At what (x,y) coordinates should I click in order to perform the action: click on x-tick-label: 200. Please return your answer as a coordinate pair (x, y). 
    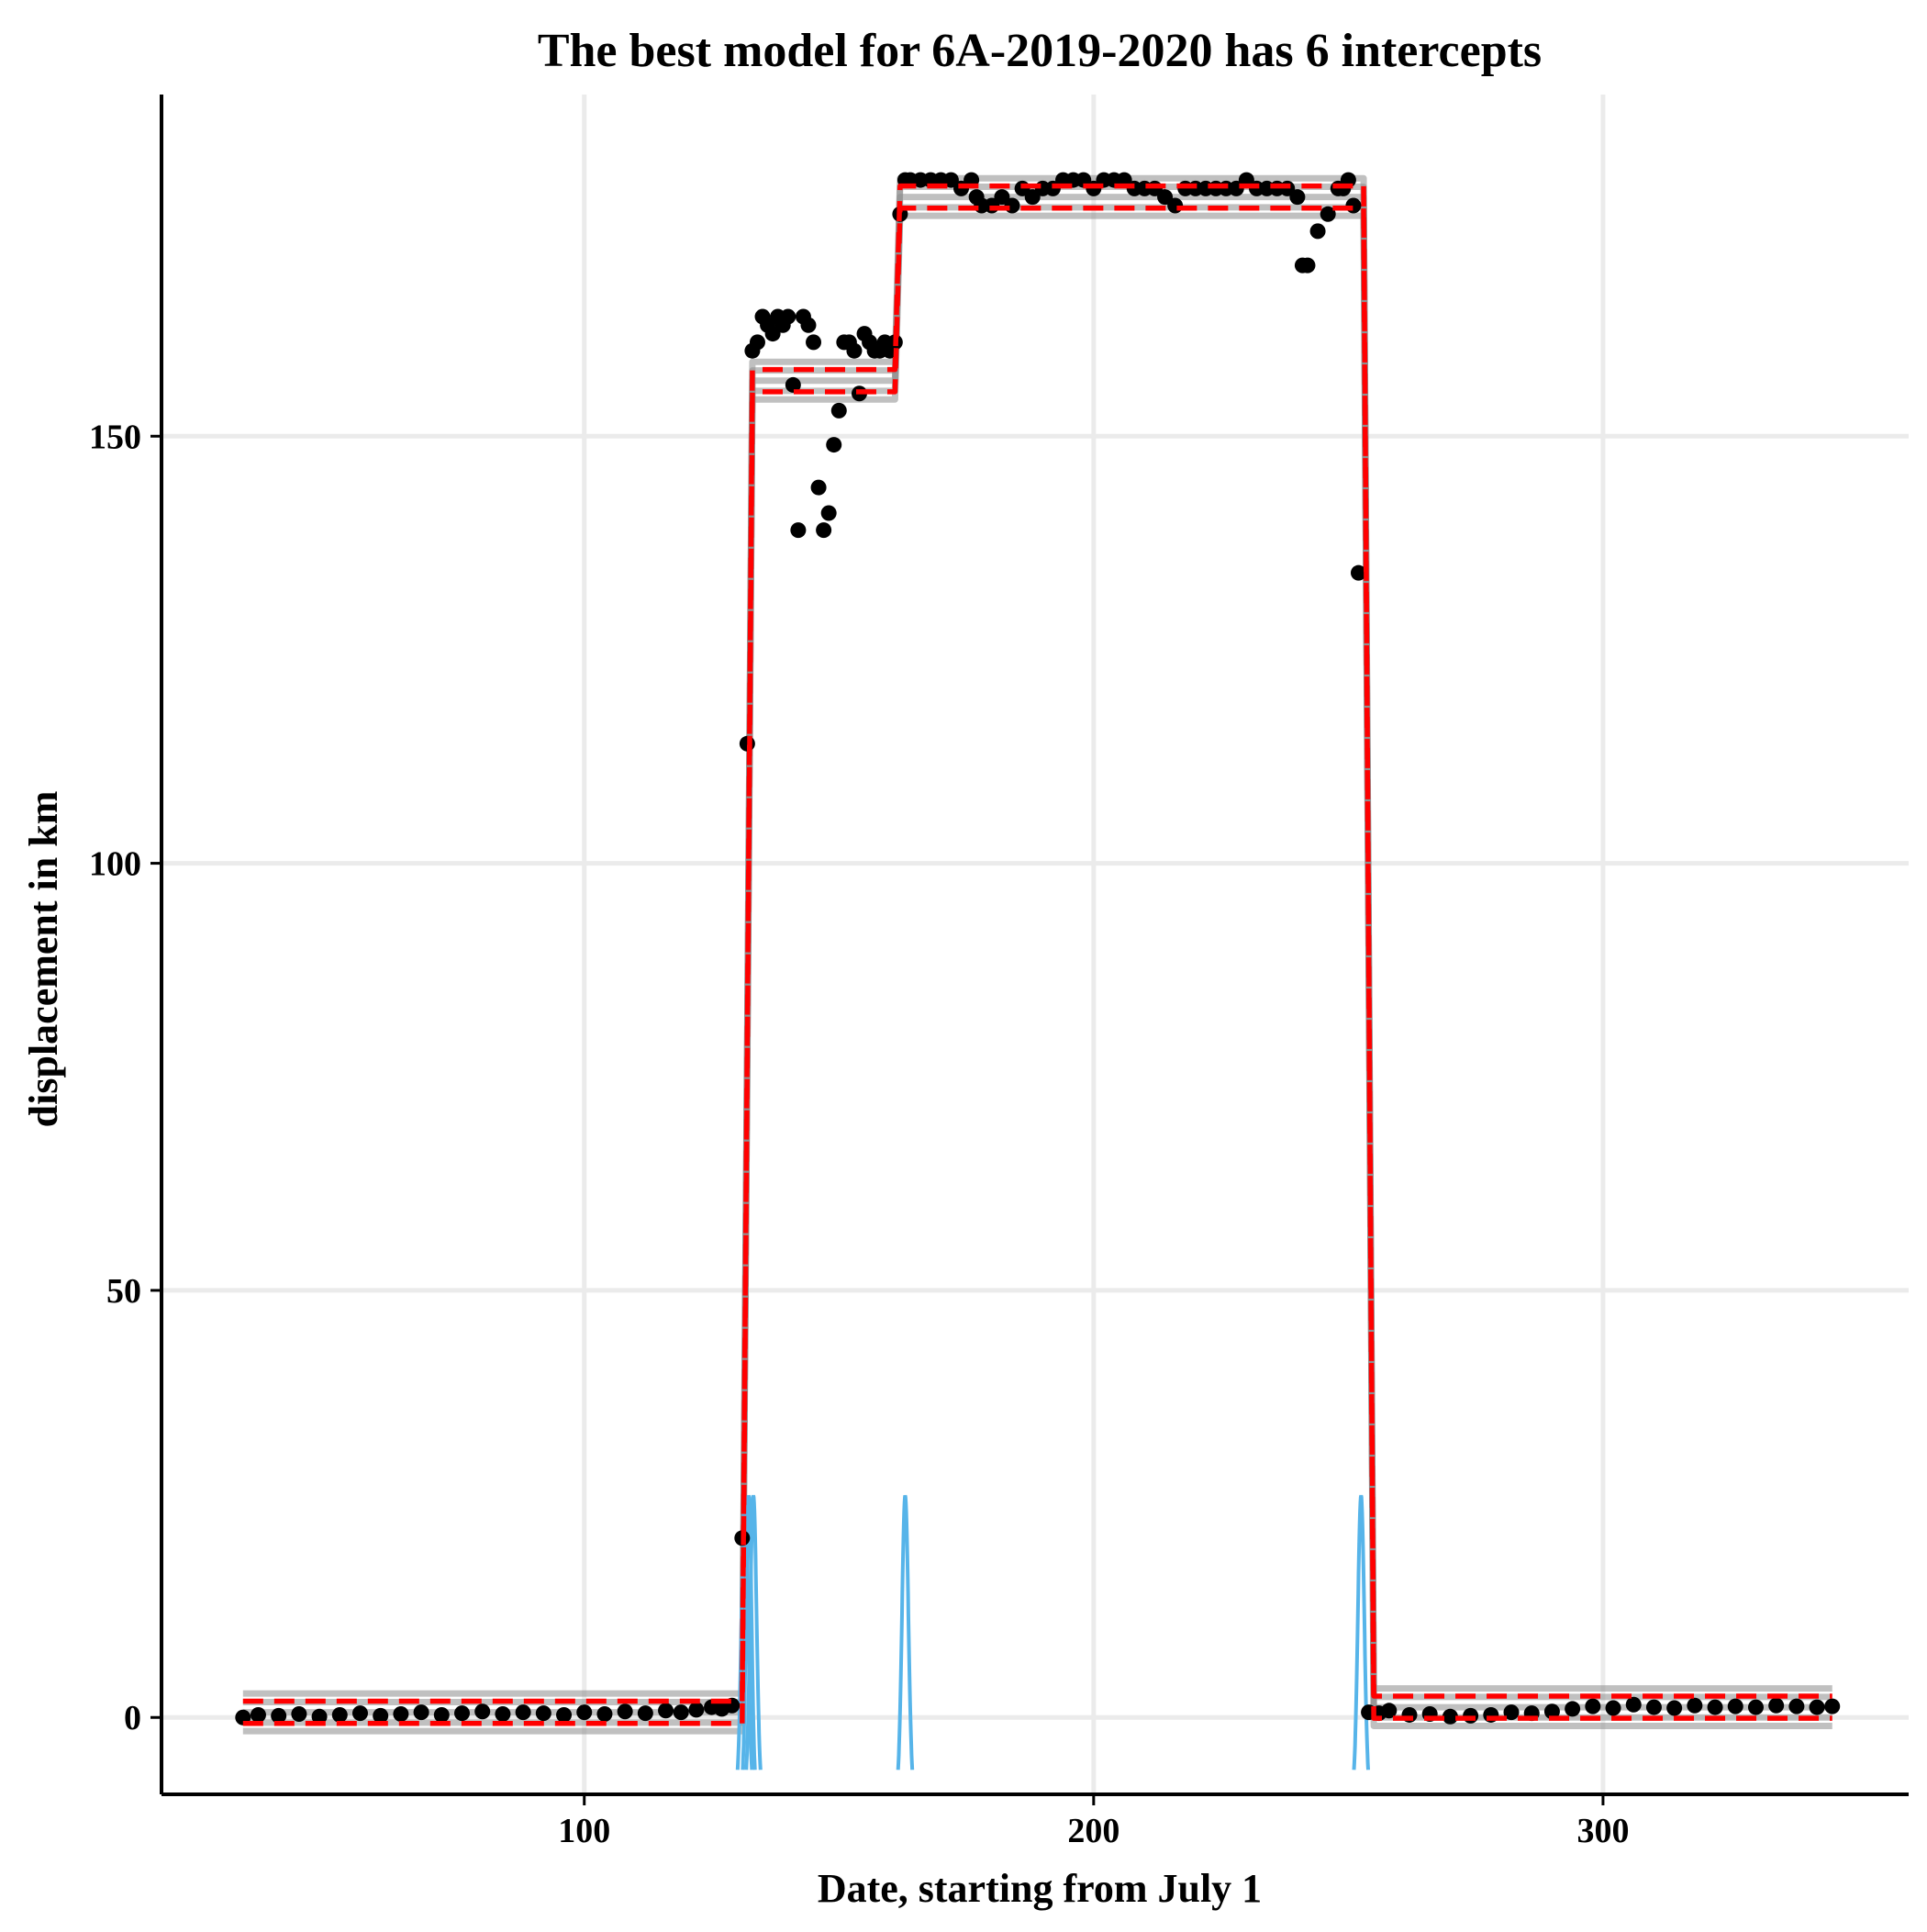
    Looking at the image, I should click on (1093, 1831).